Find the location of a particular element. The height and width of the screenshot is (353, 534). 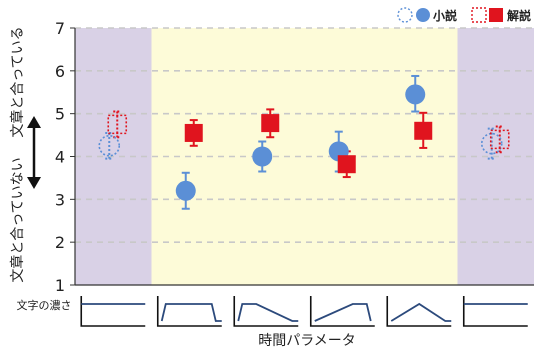

legend-commentary-icon is located at coordinates (496, 15).